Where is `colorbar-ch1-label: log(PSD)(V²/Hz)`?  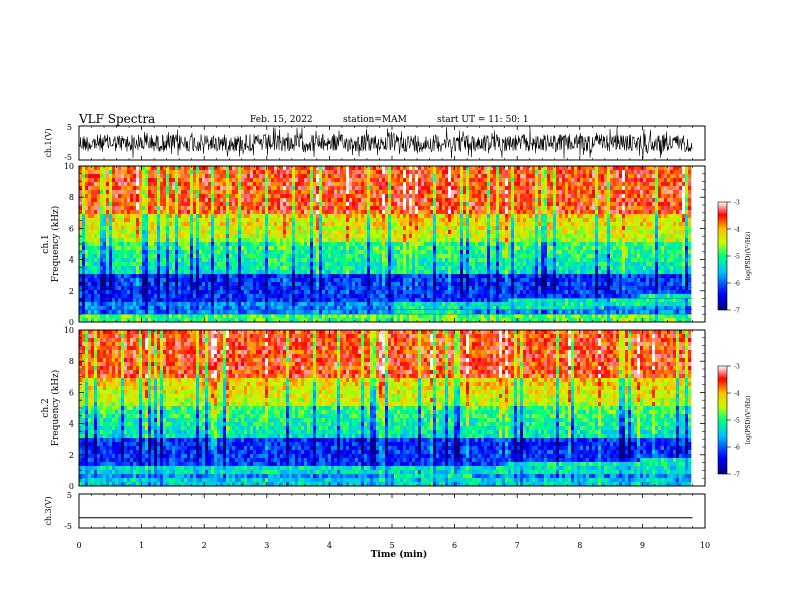 colorbar-ch1-label: log(PSD)(V²/Hz) is located at coordinates (748, 256).